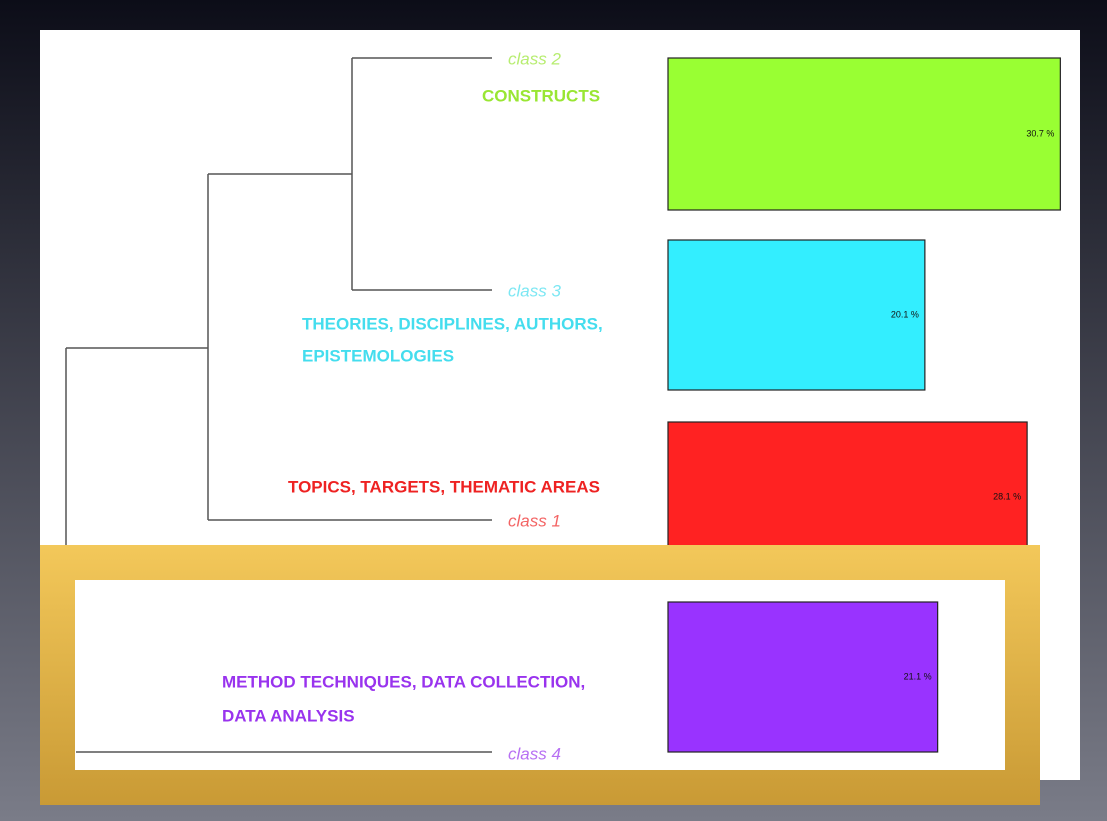 This screenshot has height=821, width=1107. I want to click on class-description: EPISTEMOLOGIES, so click(378, 355).